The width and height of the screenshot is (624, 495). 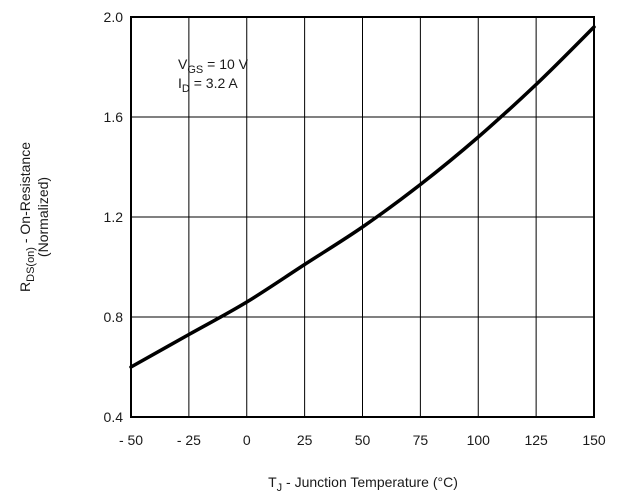 What do you see at coordinates (43, 217) in the screenshot?
I see `y-axis-label-line2: (Normalized)` at bounding box center [43, 217].